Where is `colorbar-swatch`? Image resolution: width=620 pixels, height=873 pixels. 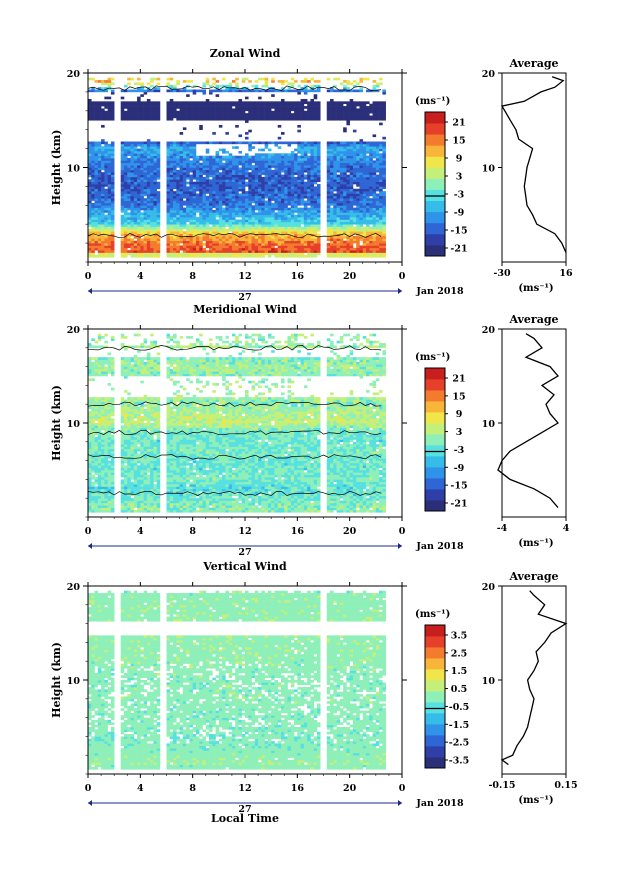
colorbar-swatch is located at coordinates (435, 162).